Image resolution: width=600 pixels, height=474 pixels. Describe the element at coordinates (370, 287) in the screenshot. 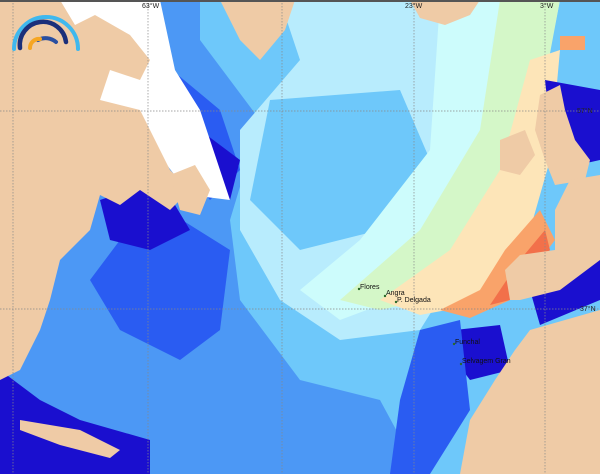

I see `place-label-flores: Flores` at that location.